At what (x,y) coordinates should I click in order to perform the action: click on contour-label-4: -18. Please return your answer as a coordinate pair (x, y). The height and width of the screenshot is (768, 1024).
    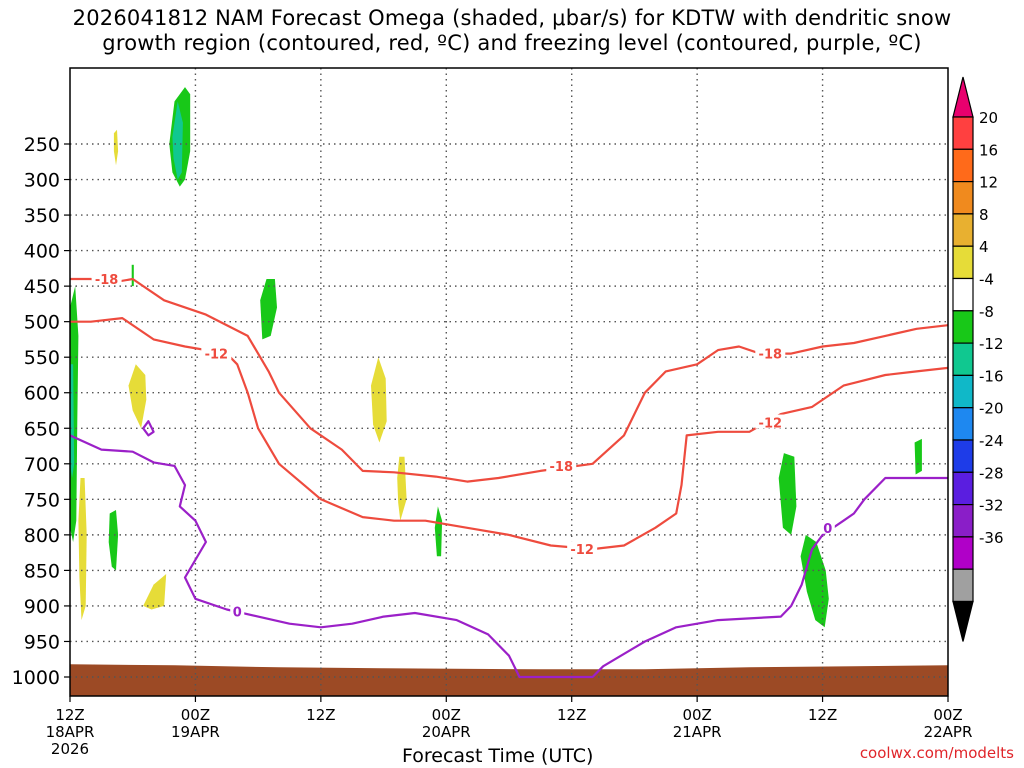
    Looking at the image, I should click on (771, 355).